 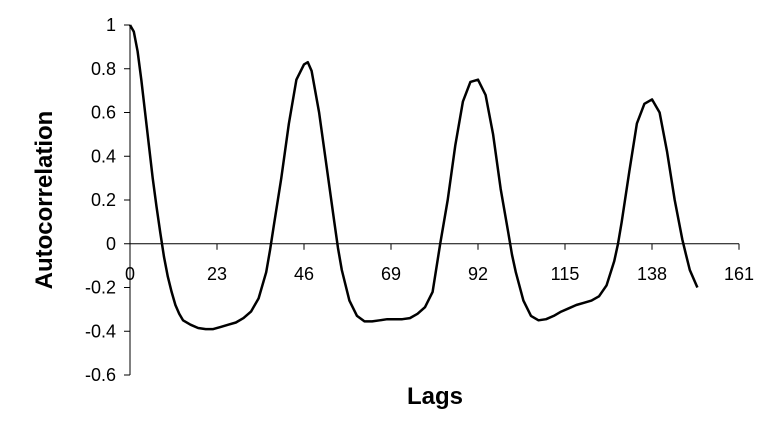 I want to click on y-tick-label: 0.4, so click(x=103, y=156).